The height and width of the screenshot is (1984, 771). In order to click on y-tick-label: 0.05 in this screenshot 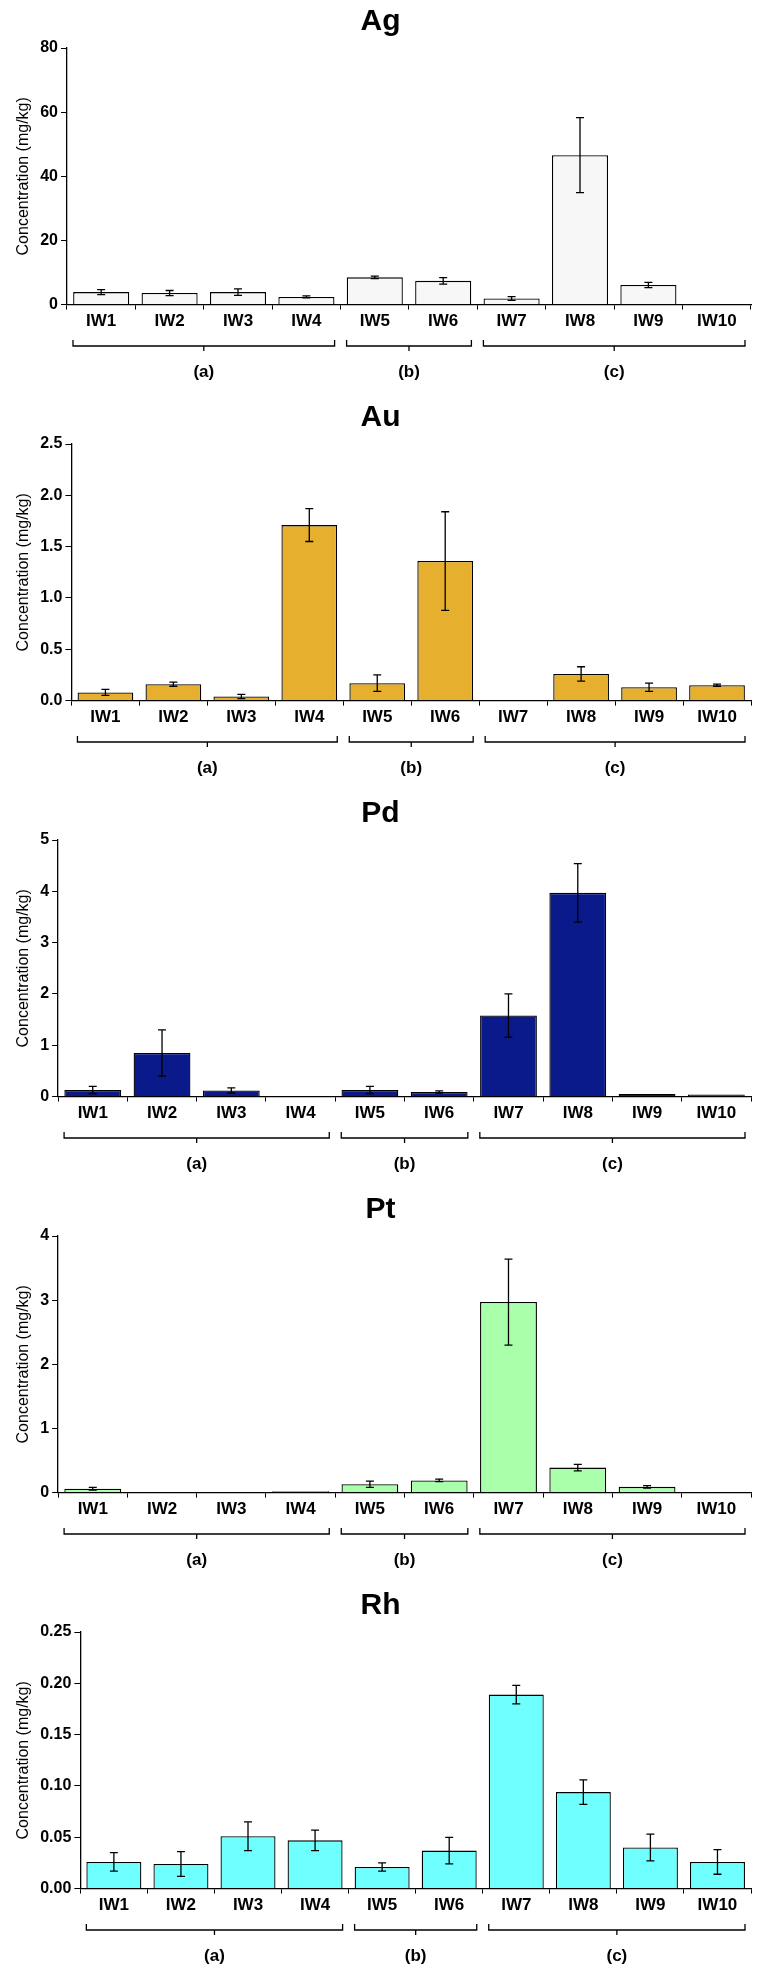, I will do `click(56, 1836)`.